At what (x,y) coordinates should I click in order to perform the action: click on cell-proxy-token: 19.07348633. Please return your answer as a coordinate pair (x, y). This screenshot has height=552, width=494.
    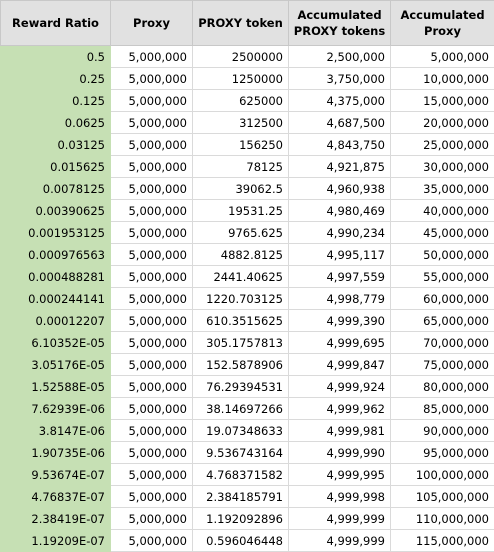
    Looking at the image, I should click on (241, 431).